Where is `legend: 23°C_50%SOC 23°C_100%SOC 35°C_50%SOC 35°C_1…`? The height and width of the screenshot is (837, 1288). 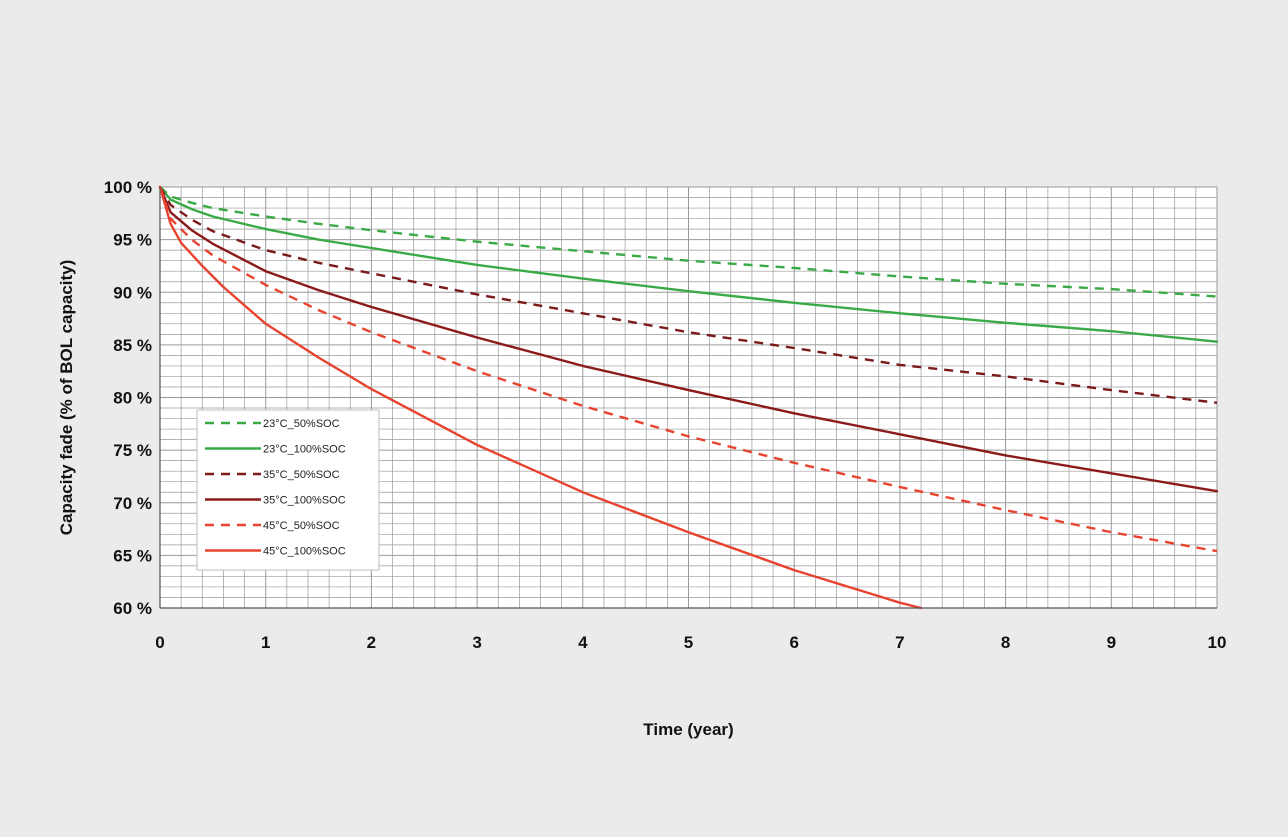
legend: 23°C_50%SOC 23°C_100%SOC 35°C_50%SOC 35°C_1… is located at coordinates (288, 490).